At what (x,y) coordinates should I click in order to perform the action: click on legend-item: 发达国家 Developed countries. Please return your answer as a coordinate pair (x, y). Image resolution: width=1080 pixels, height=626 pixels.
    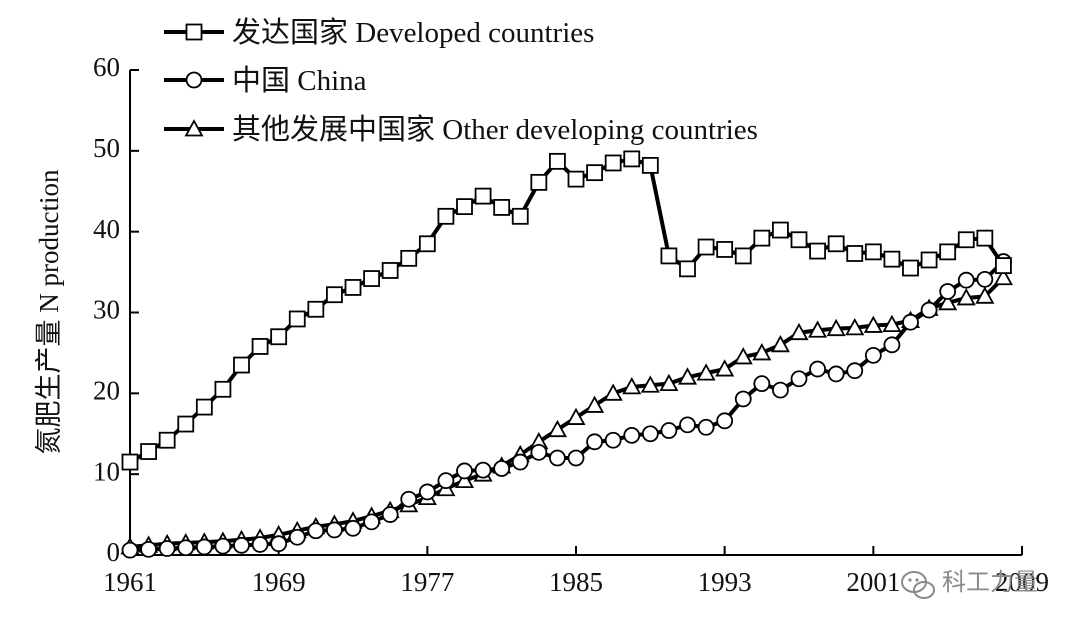
    Looking at the image, I should click on (379, 32).